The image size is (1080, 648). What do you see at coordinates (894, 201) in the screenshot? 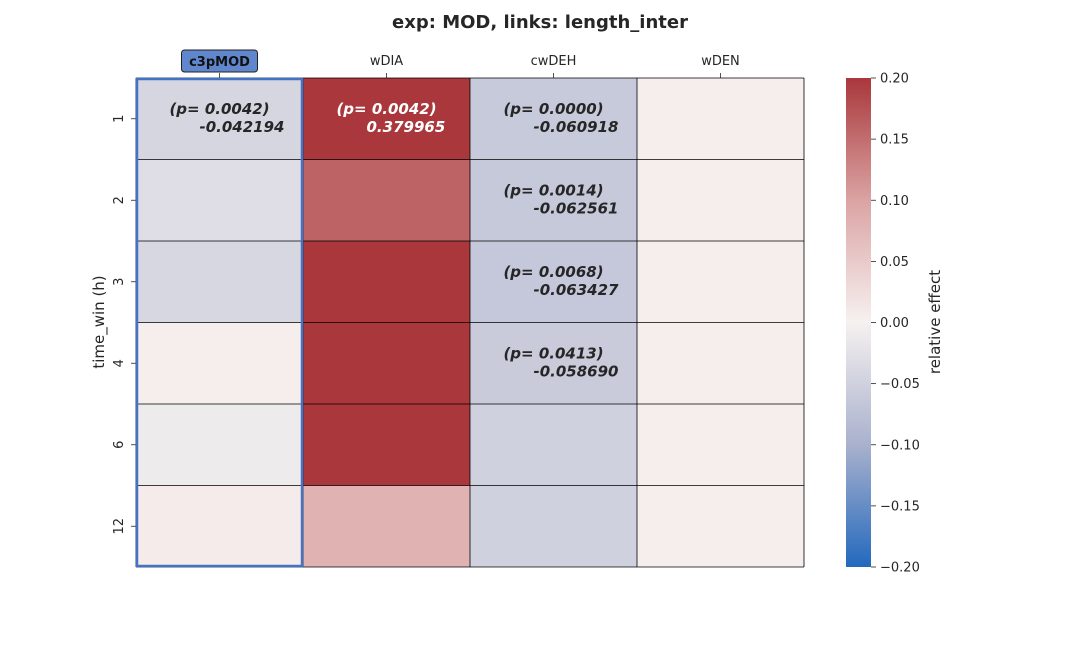
I see `colorbar-tick-label: 0.10` at bounding box center [894, 201].